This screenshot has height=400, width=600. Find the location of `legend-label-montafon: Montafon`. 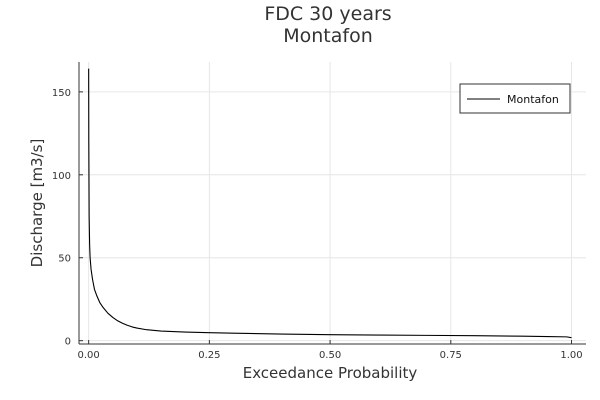

legend-label-montafon: Montafon is located at coordinates (533, 99).